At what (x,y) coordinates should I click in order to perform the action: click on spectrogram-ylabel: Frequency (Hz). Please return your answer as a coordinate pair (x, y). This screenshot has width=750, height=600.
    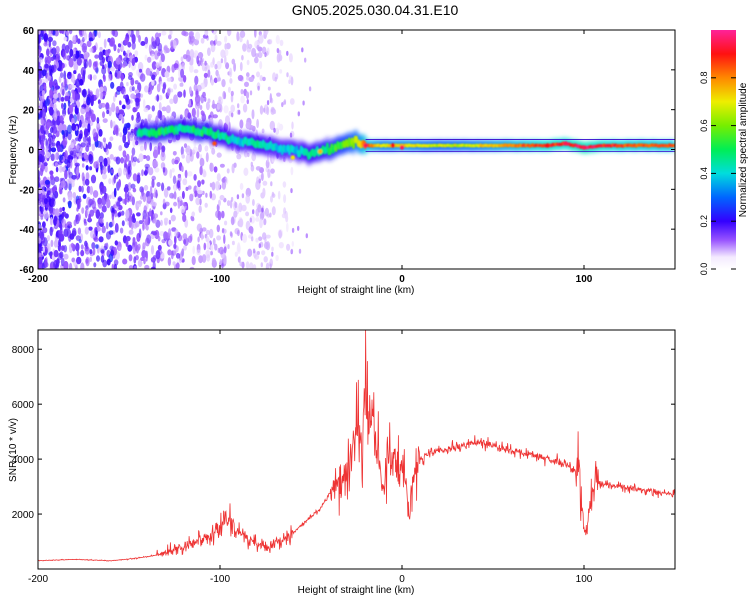
    Looking at the image, I should click on (13, 150).